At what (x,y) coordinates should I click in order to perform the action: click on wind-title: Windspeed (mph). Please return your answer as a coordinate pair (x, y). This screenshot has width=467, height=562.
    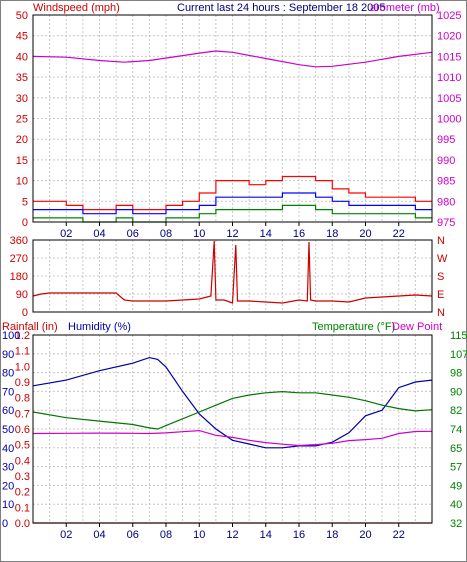
    Looking at the image, I should click on (76, 8).